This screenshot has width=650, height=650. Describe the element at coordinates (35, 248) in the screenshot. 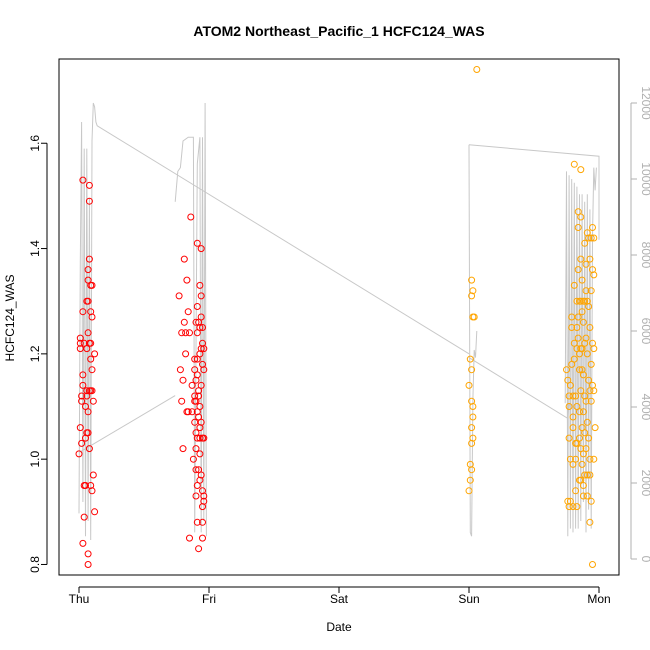

I see `y-tick-label: 1.4` at that location.